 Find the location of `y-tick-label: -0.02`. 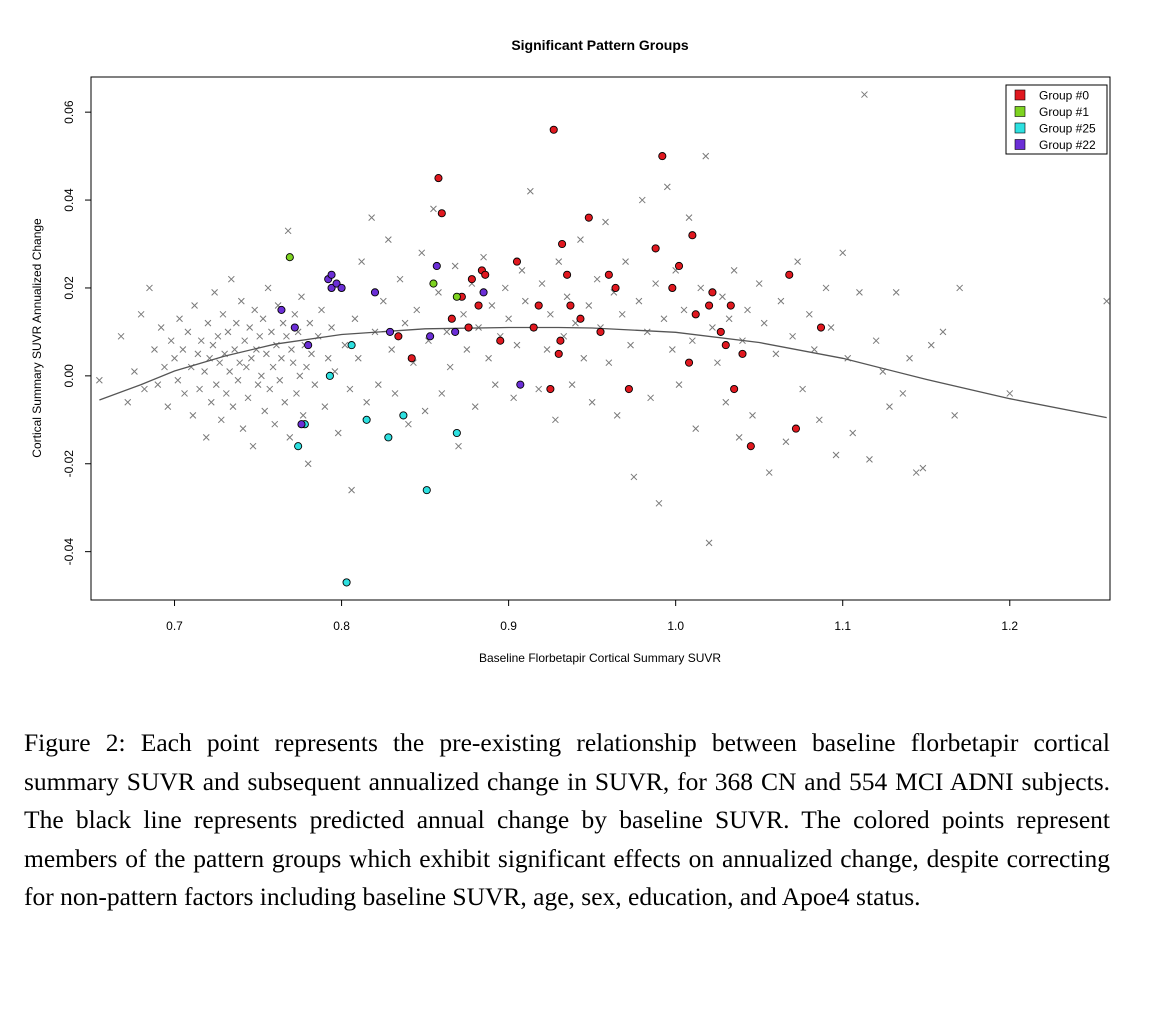

y-tick-label: -0.02 is located at coordinates (69, 464).